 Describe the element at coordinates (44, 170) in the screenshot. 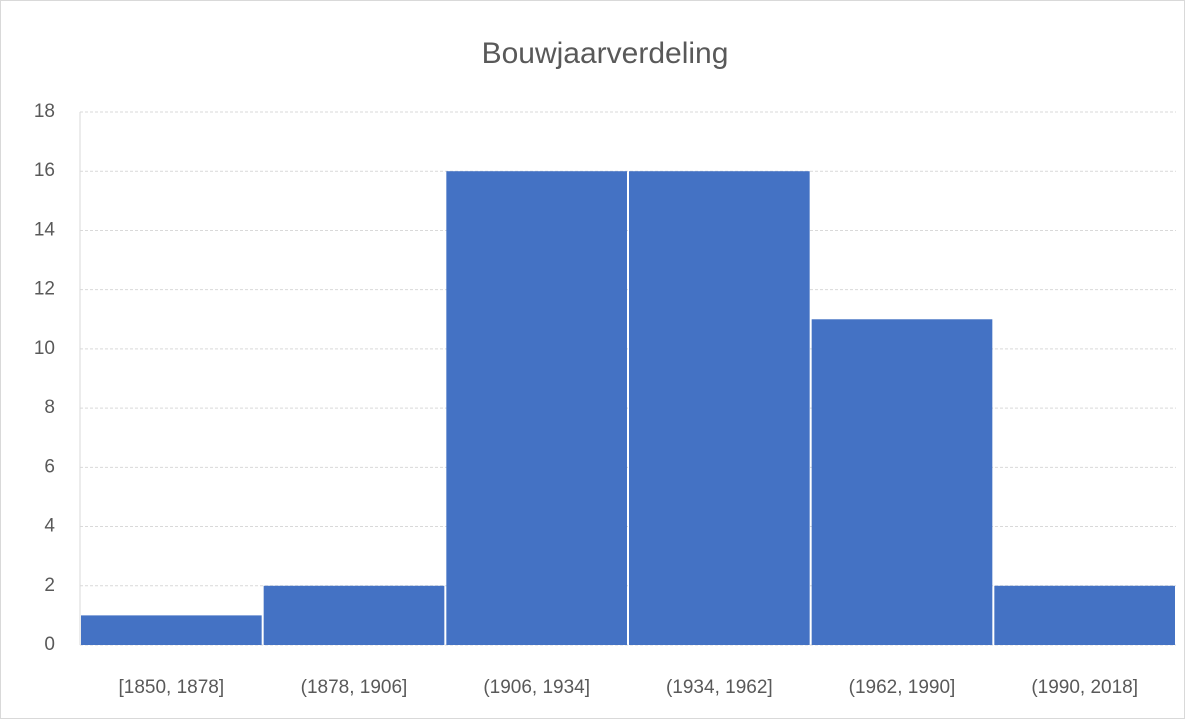

I see `y-tick-label: 16` at that location.